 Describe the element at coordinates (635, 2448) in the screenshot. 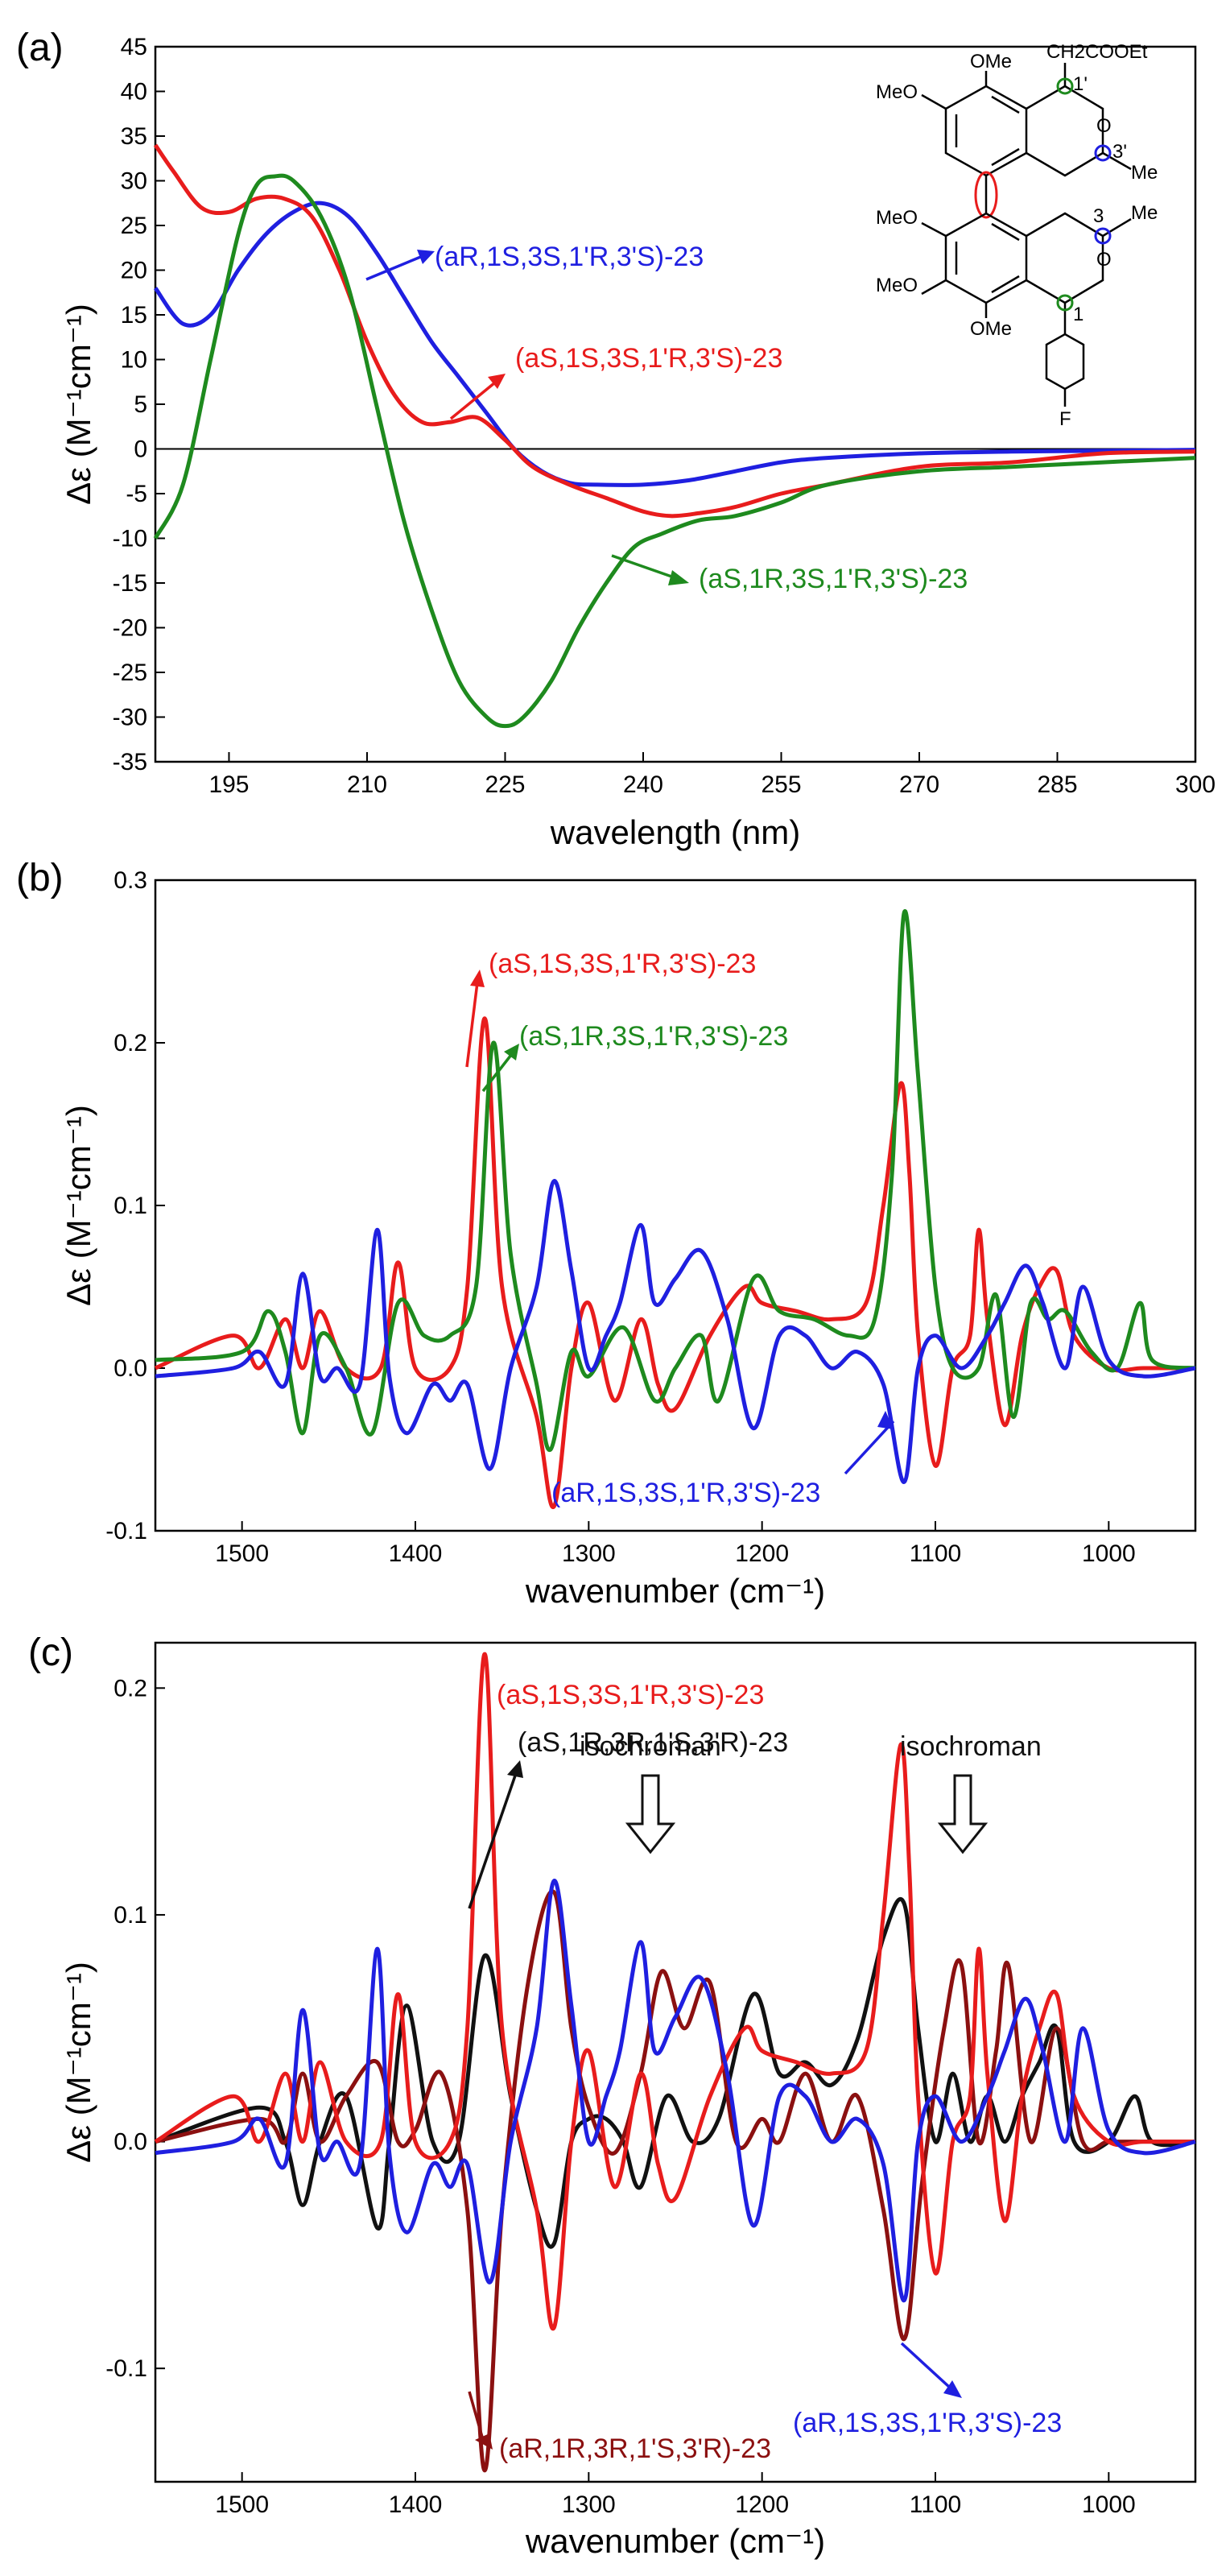

I see `annotation-label: (aR,1R,3R,1'S,3'R)-23` at that location.